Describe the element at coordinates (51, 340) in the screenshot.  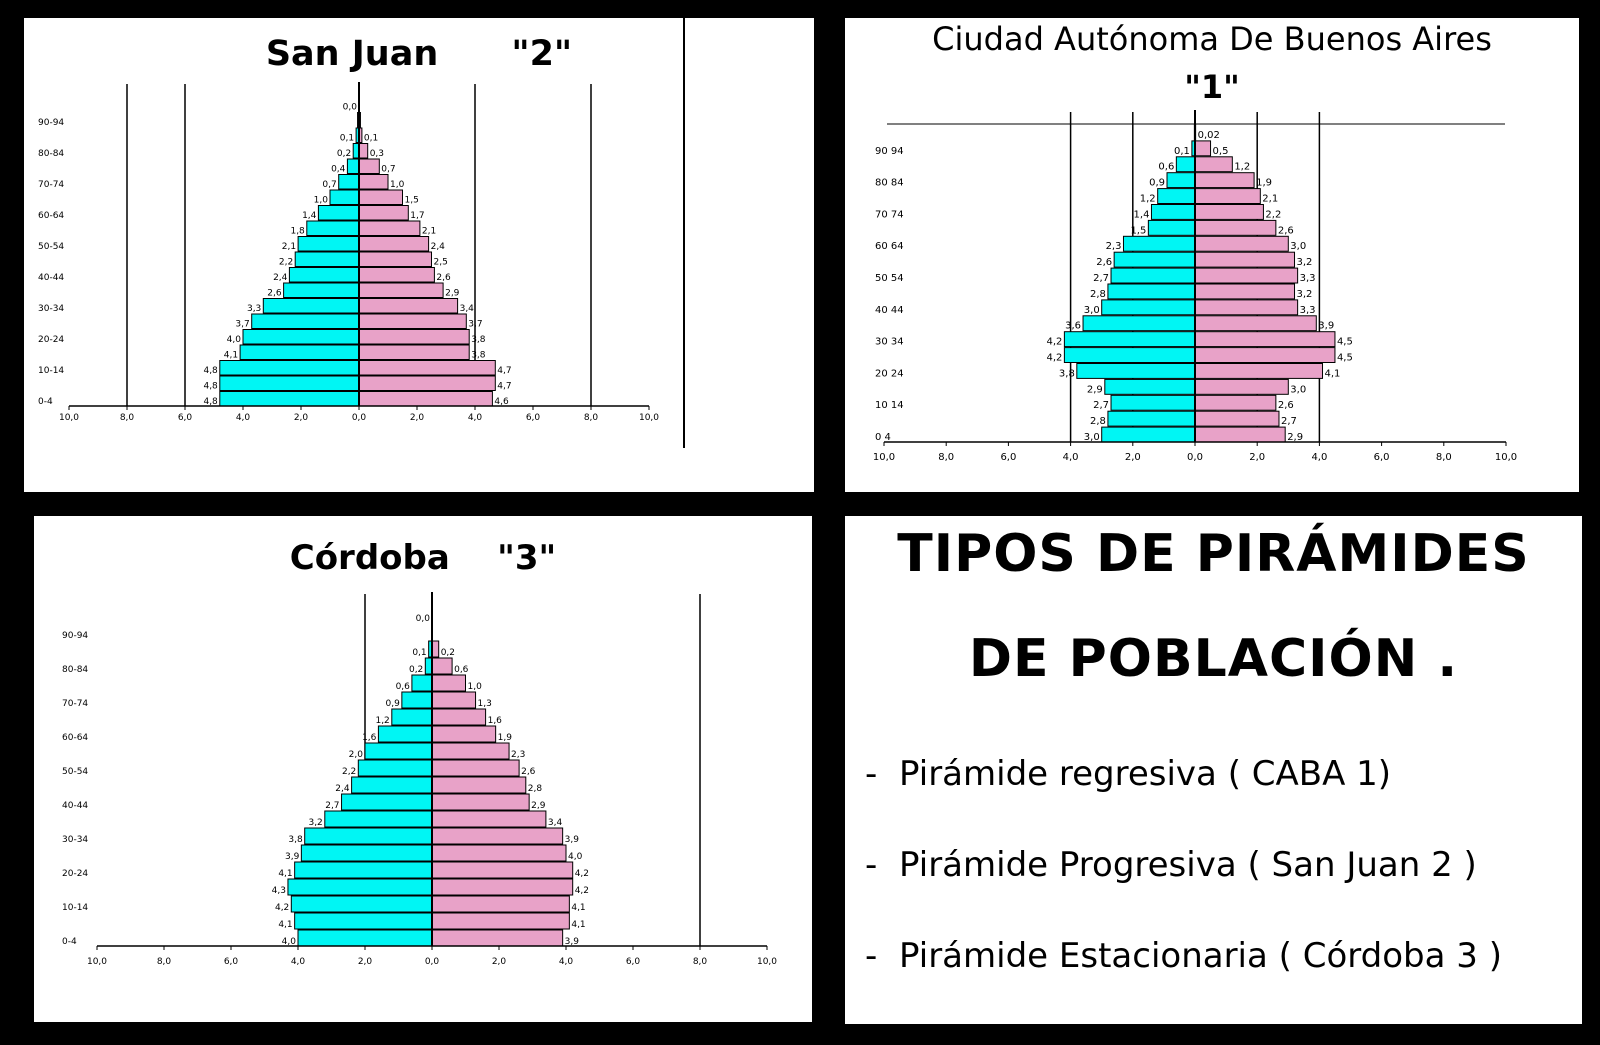
I see `age-group-label: 20-24` at that location.